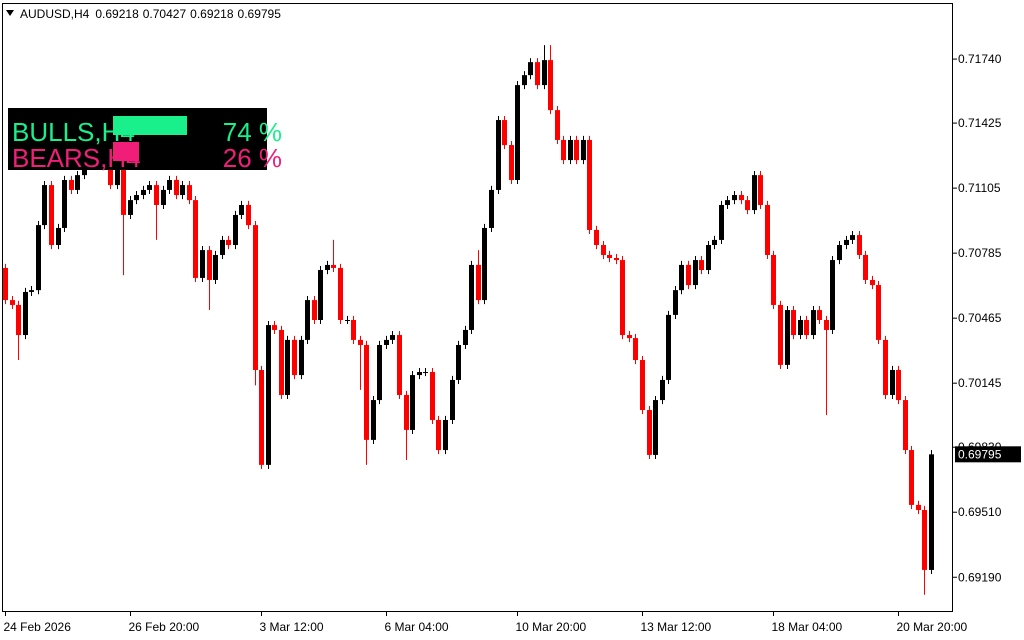 Image resolution: width=1024 pixels, height=640 pixels. Describe the element at coordinates (980, 318) in the screenshot. I see `y-tick-label: 0.70465` at that location.